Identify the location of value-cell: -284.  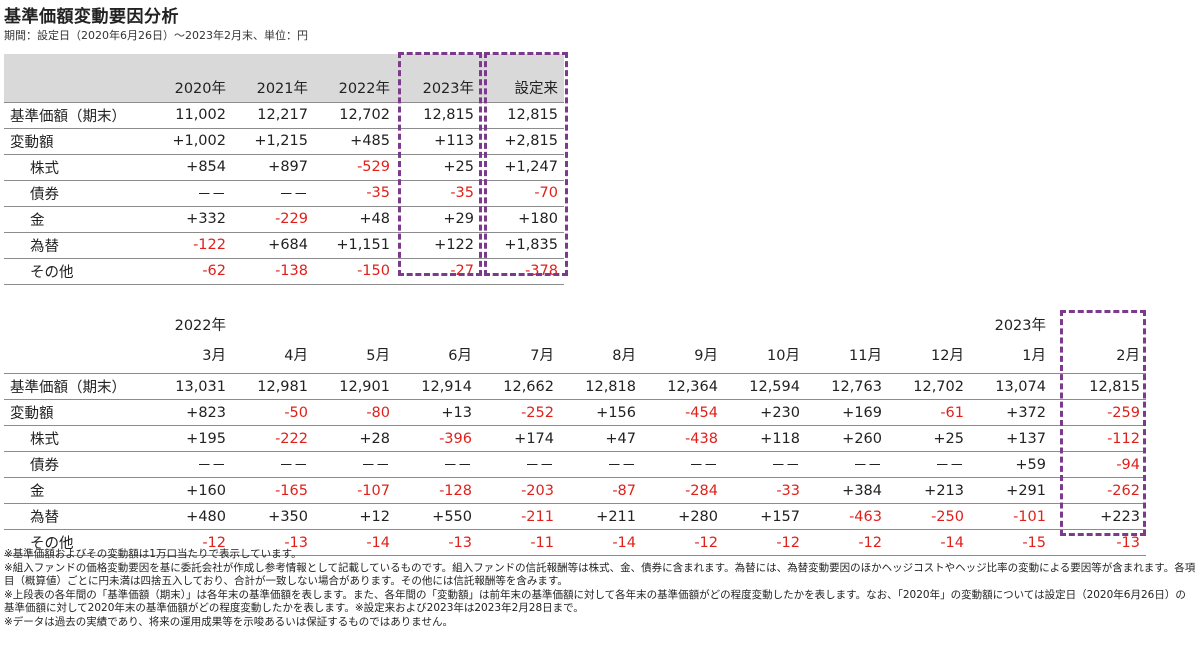
(683, 490).